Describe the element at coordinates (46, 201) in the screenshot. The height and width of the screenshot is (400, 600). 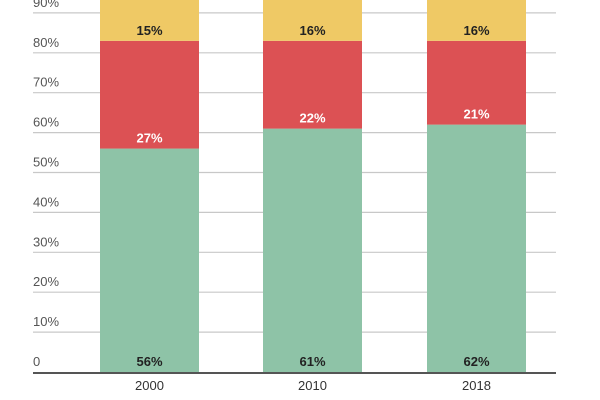
I see `y-tick-label: 40%` at that location.